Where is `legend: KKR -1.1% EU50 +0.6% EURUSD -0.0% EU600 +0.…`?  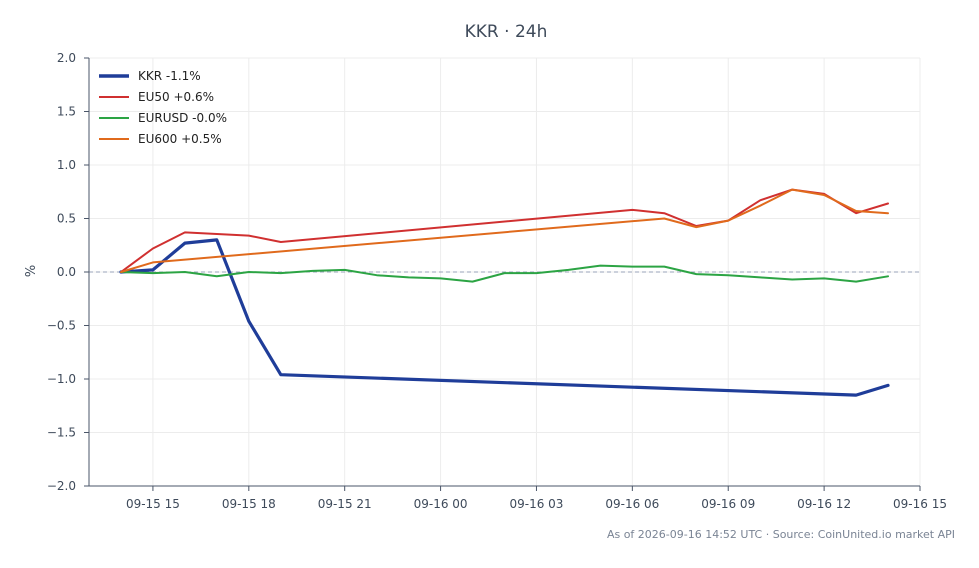
legend: KKR -1.1% EU50 +0.6% EURUSD -0.0% EU600 +0.… is located at coordinates (163, 107).